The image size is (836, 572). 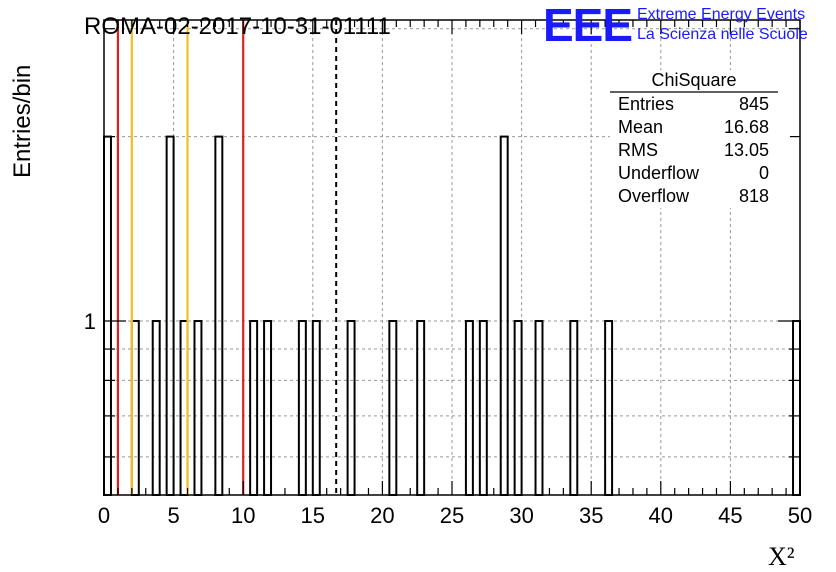 I want to click on x-tick-label: 0, so click(x=104, y=515).